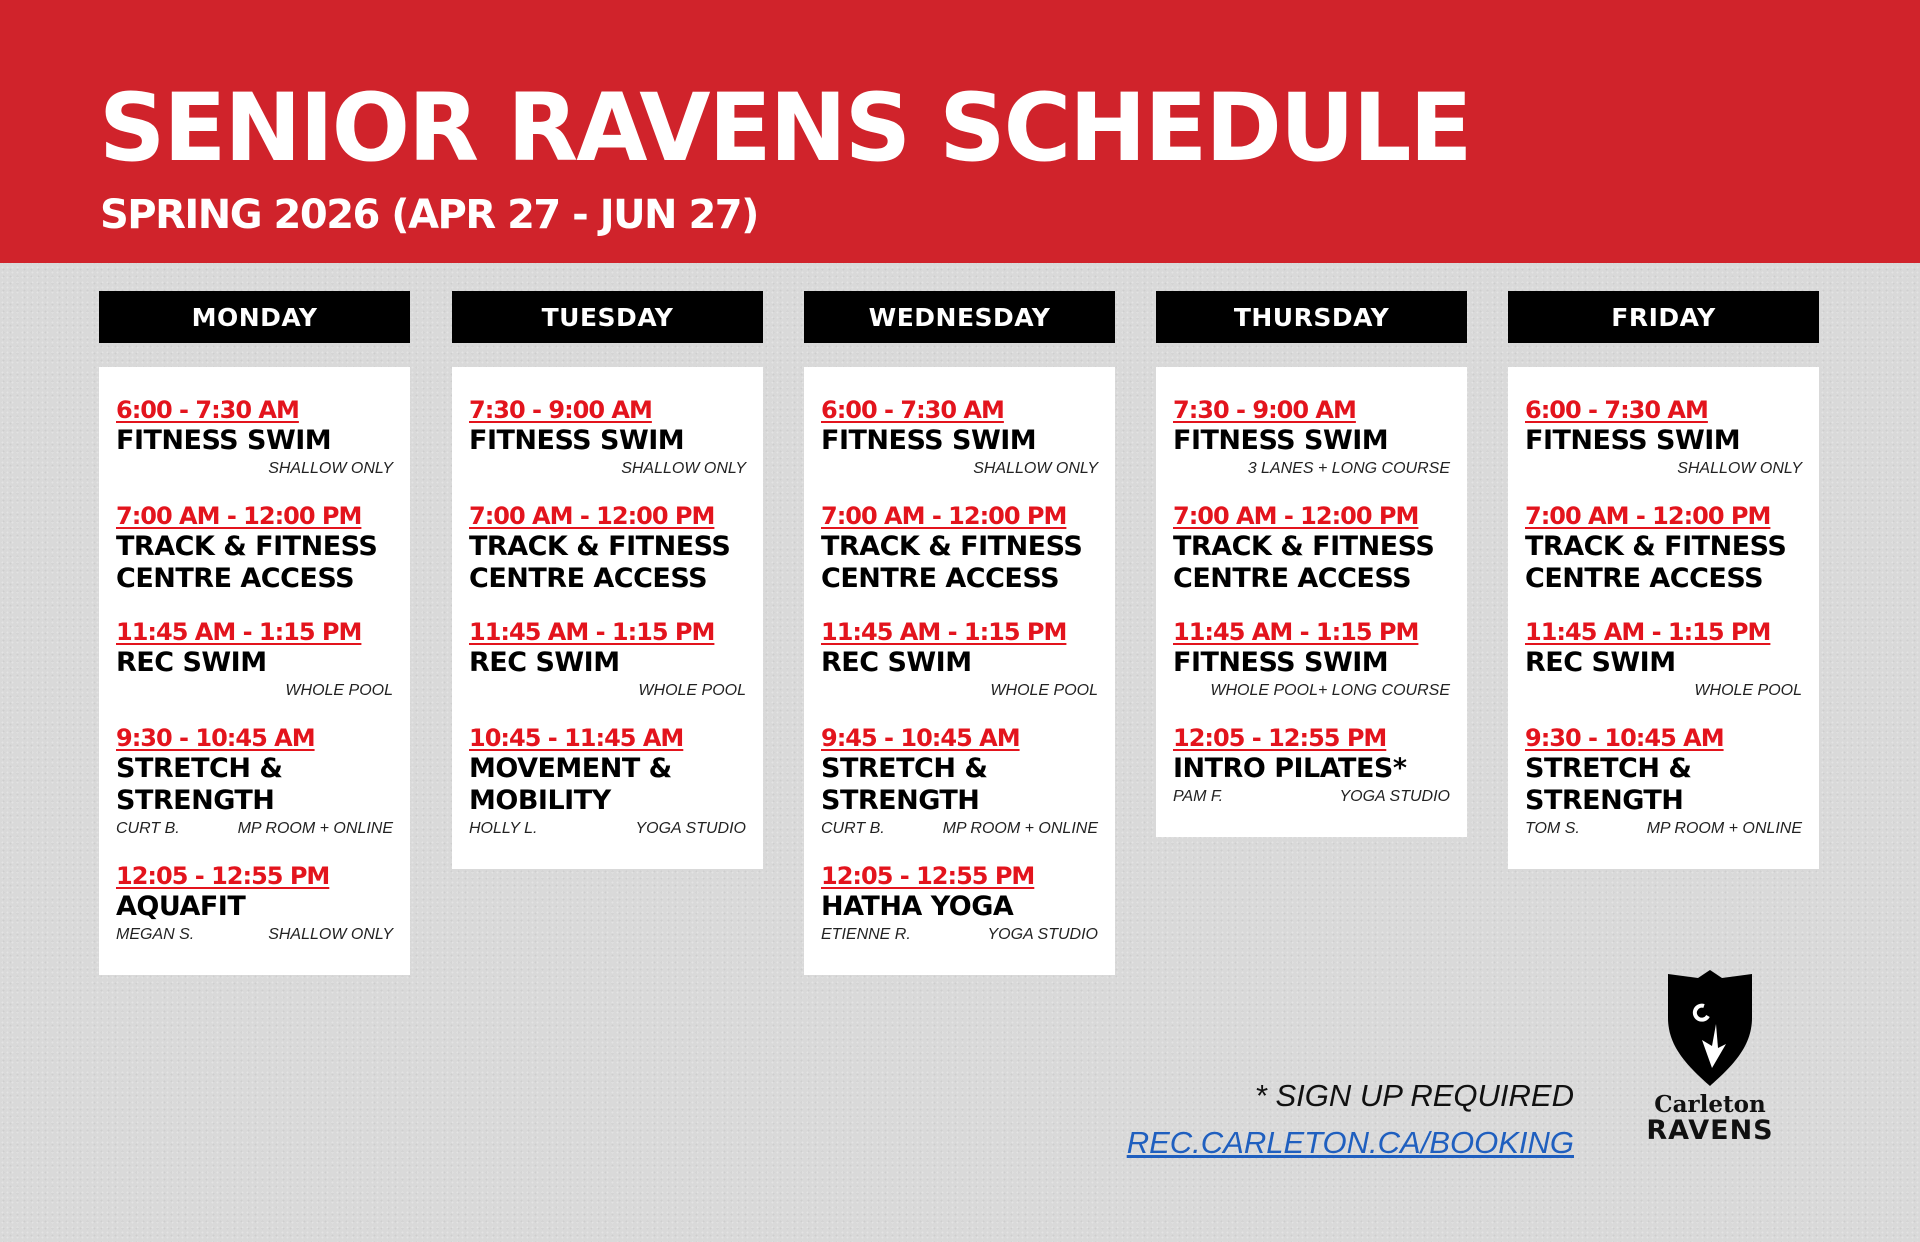  I want to click on booking-link: REC.CARLETON.CA/BOOKING, so click(1350, 1142).